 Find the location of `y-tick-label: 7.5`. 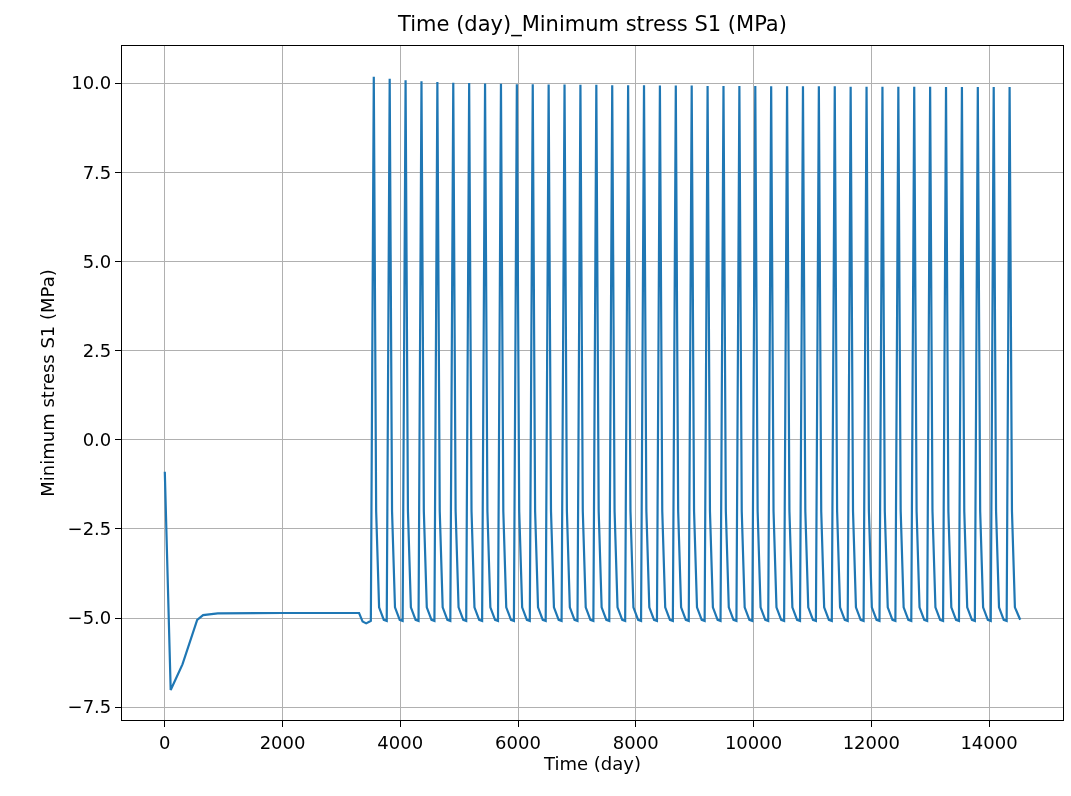

y-tick-label: 7.5 is located at coordinates (97, 172).